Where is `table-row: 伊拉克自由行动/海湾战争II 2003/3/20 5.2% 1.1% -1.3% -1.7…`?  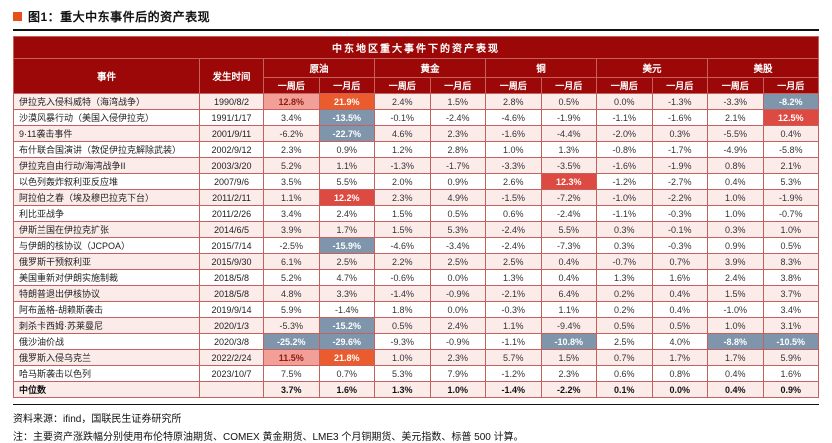 table-row: 伊拉克自由行动/海湾战争II 2003/3/20 5.2% 1.1% -1.3% -1.7… is located at coordinates (416, 165).